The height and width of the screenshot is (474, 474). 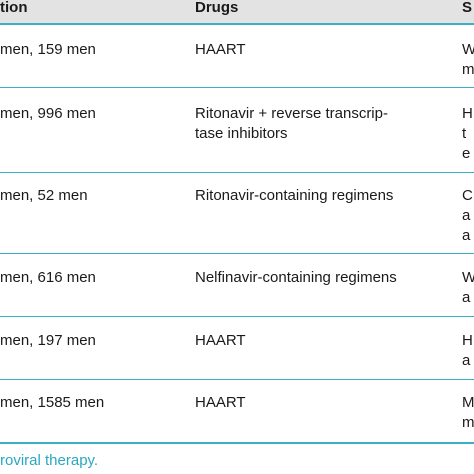 I want to click on row-5-side-line-0: M, so click(x=468, y=402).